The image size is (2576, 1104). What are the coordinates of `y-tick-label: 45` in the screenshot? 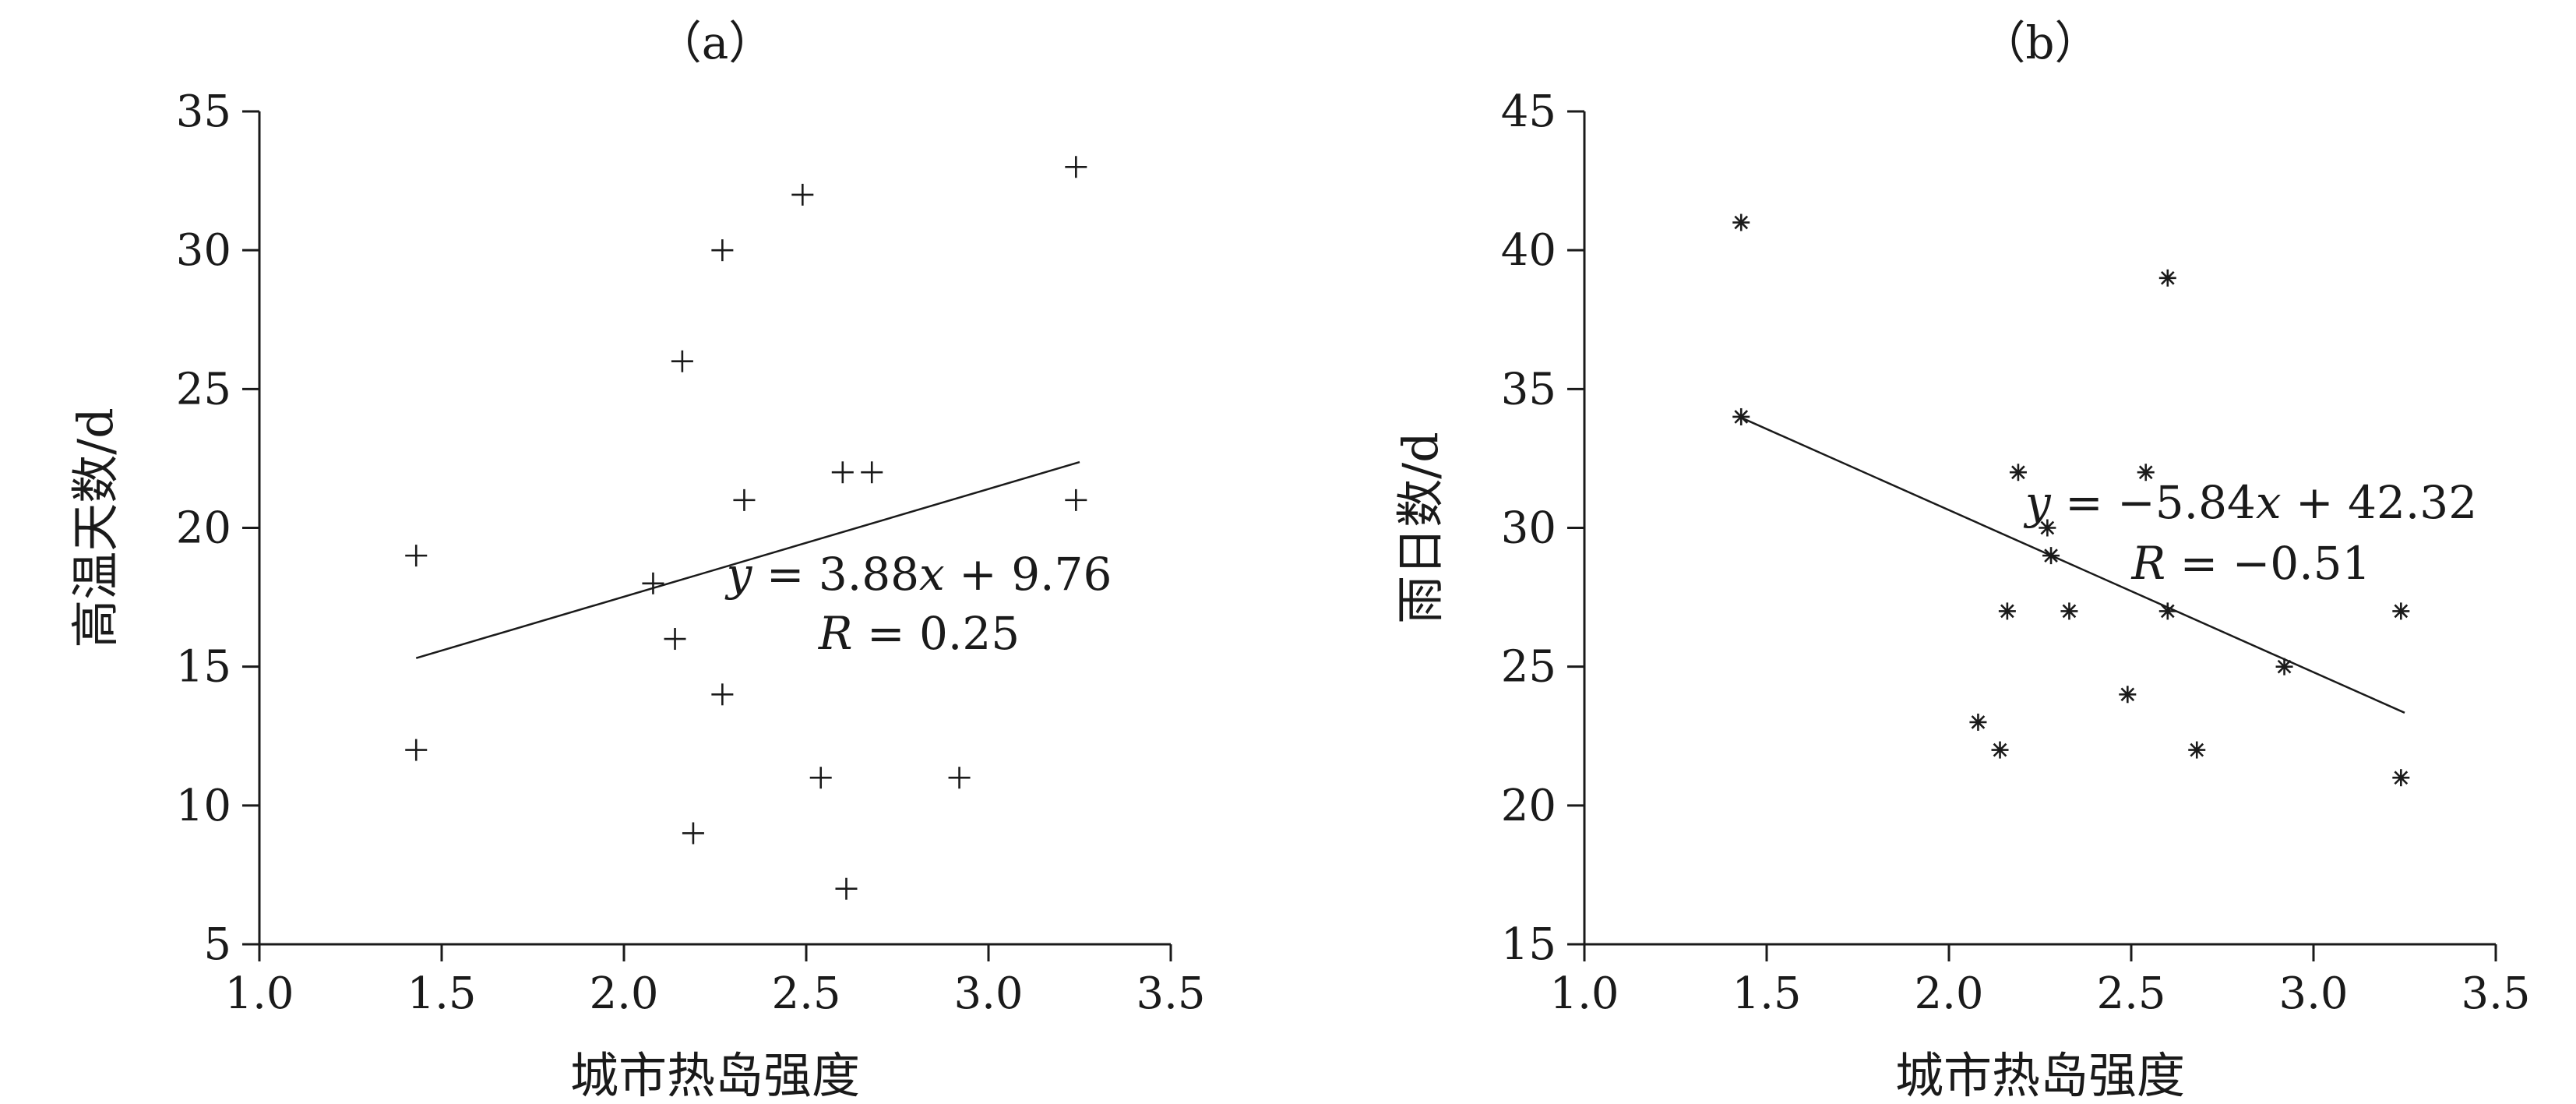 It's located at (1528, 112).